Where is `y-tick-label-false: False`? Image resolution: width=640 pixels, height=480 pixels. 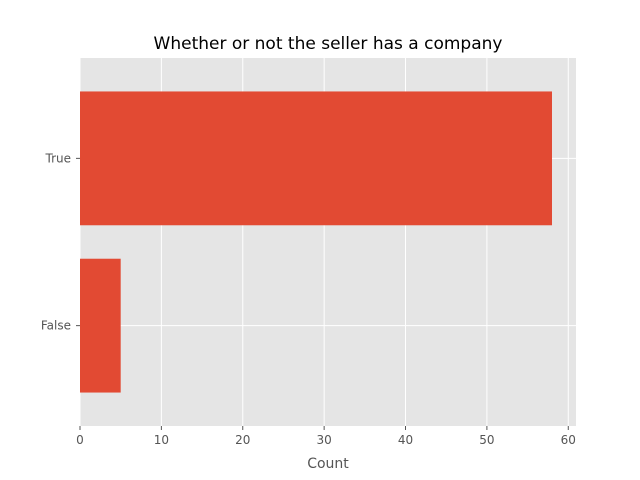 y-tick-label-false: False is located at coordinates (56, 326).